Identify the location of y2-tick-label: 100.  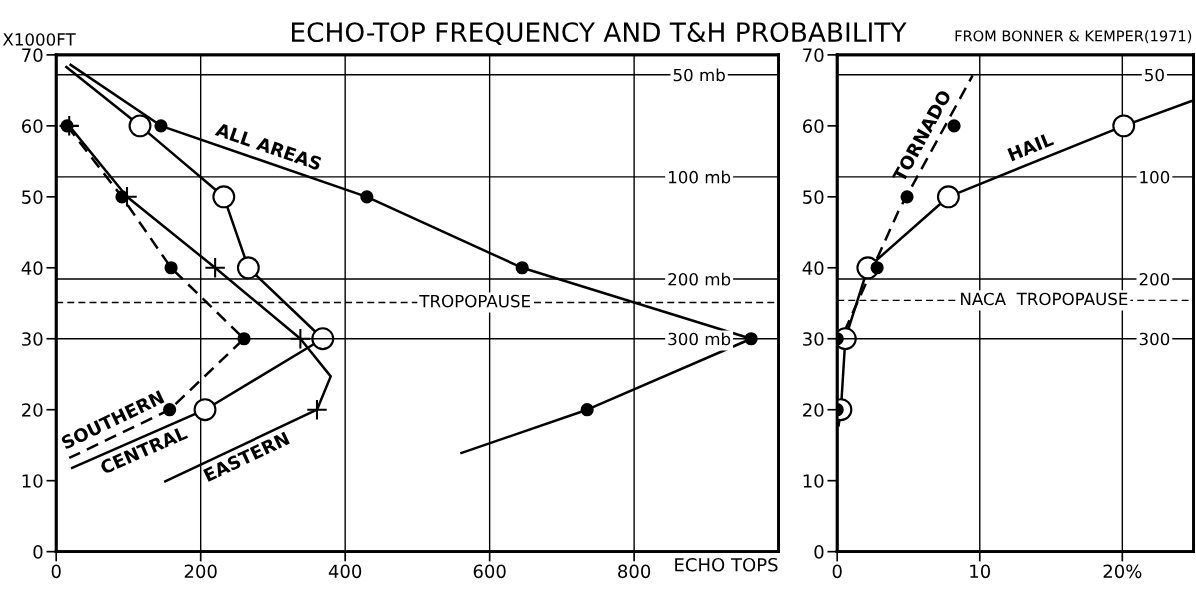
(1155, 177).